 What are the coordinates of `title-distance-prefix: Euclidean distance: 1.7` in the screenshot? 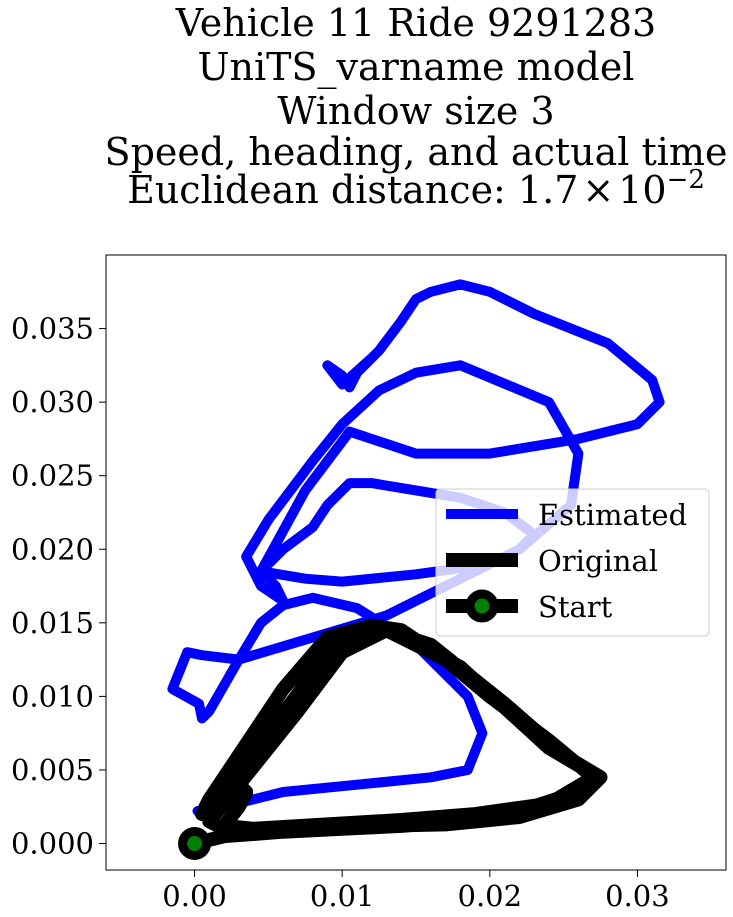 It's located at (352, 190).